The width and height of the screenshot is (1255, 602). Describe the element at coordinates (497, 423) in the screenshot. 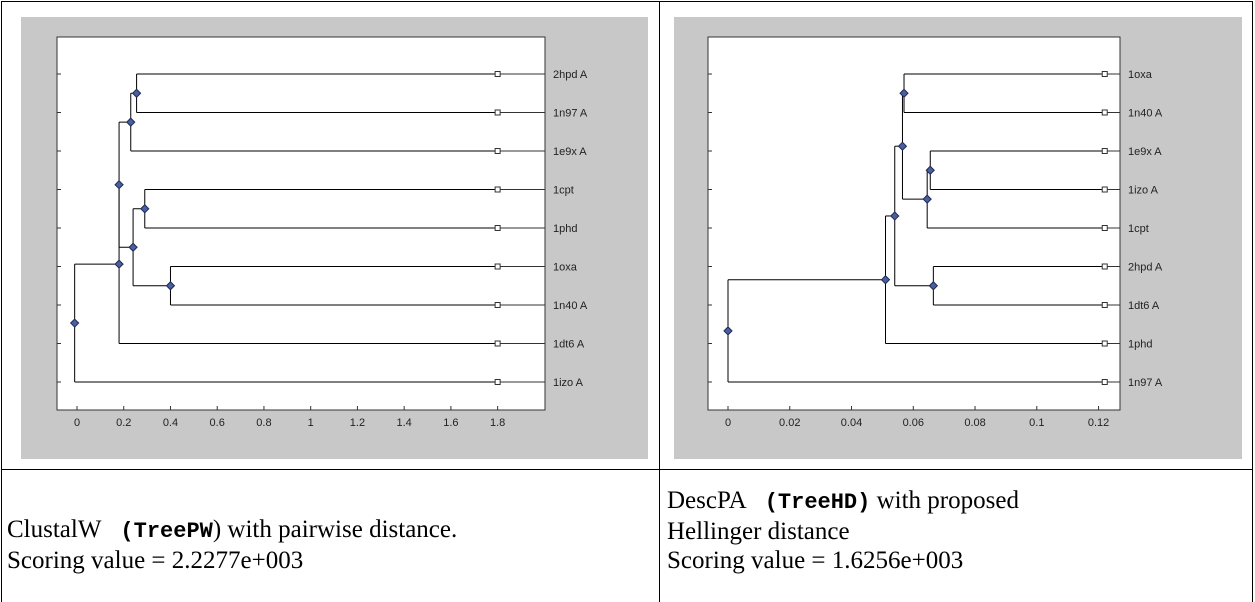

I see `x-tick-label: 1.8` at that location.